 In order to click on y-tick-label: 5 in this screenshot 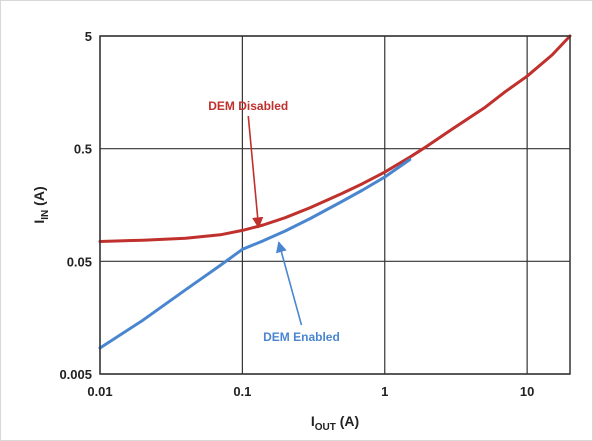, I will do `click(88, 36)`.